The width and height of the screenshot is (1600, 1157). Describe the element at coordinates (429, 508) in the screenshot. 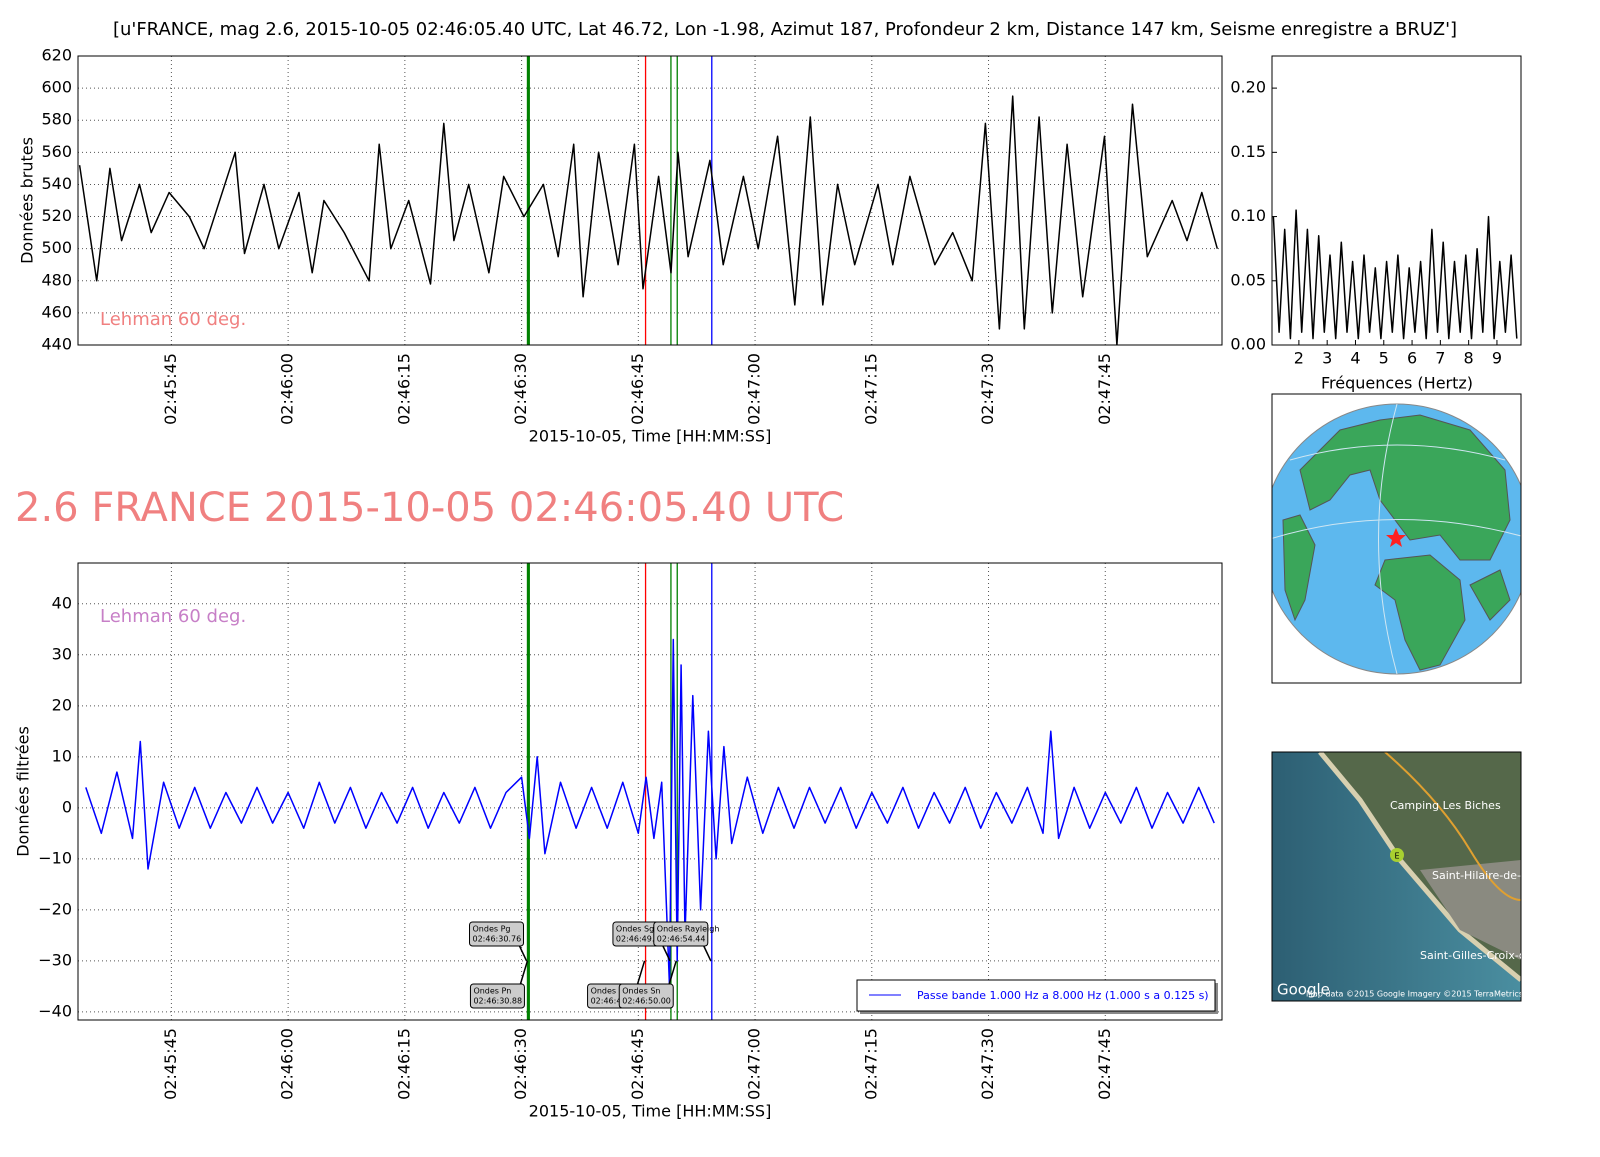

I see `chart-title: 2.6 FRANCE 2015-10-05 02:46:05.40 UTC` at that location.